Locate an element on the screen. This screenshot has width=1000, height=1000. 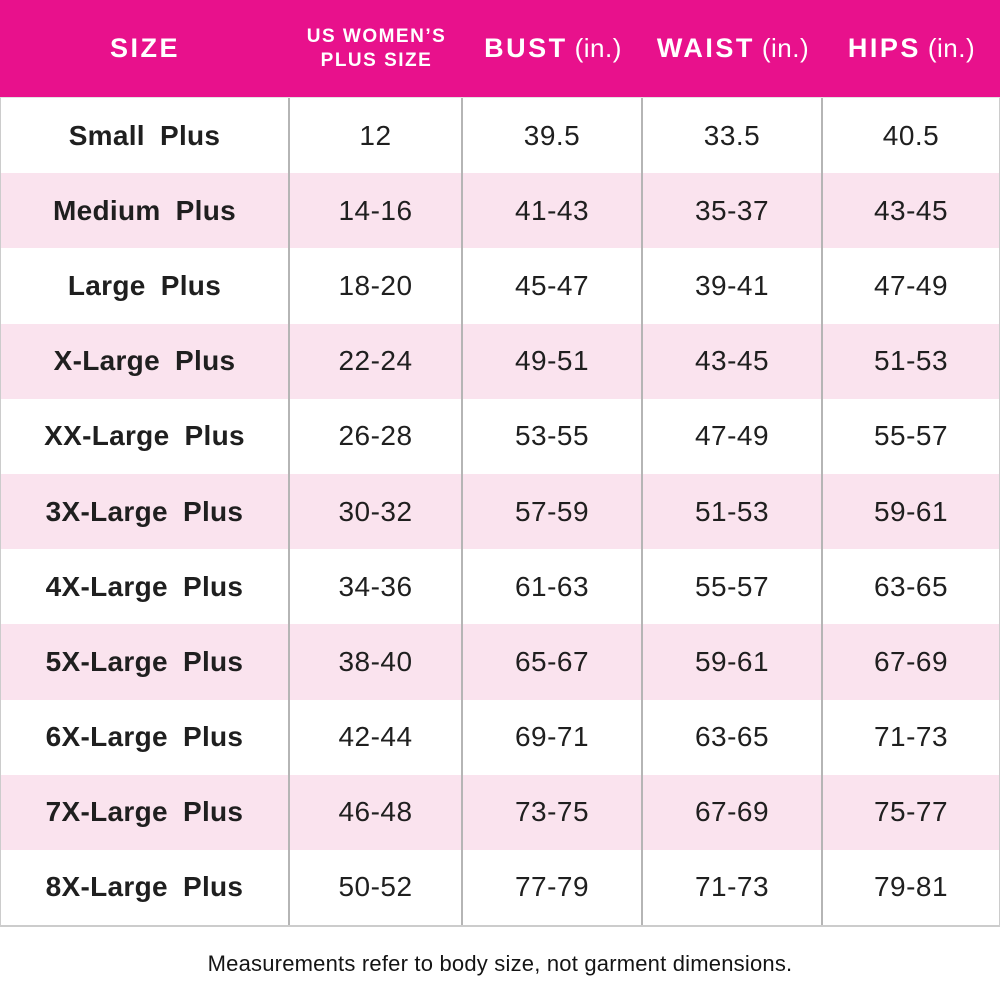
header-waist-unit: (in.) is located at coordinates (785, 47).